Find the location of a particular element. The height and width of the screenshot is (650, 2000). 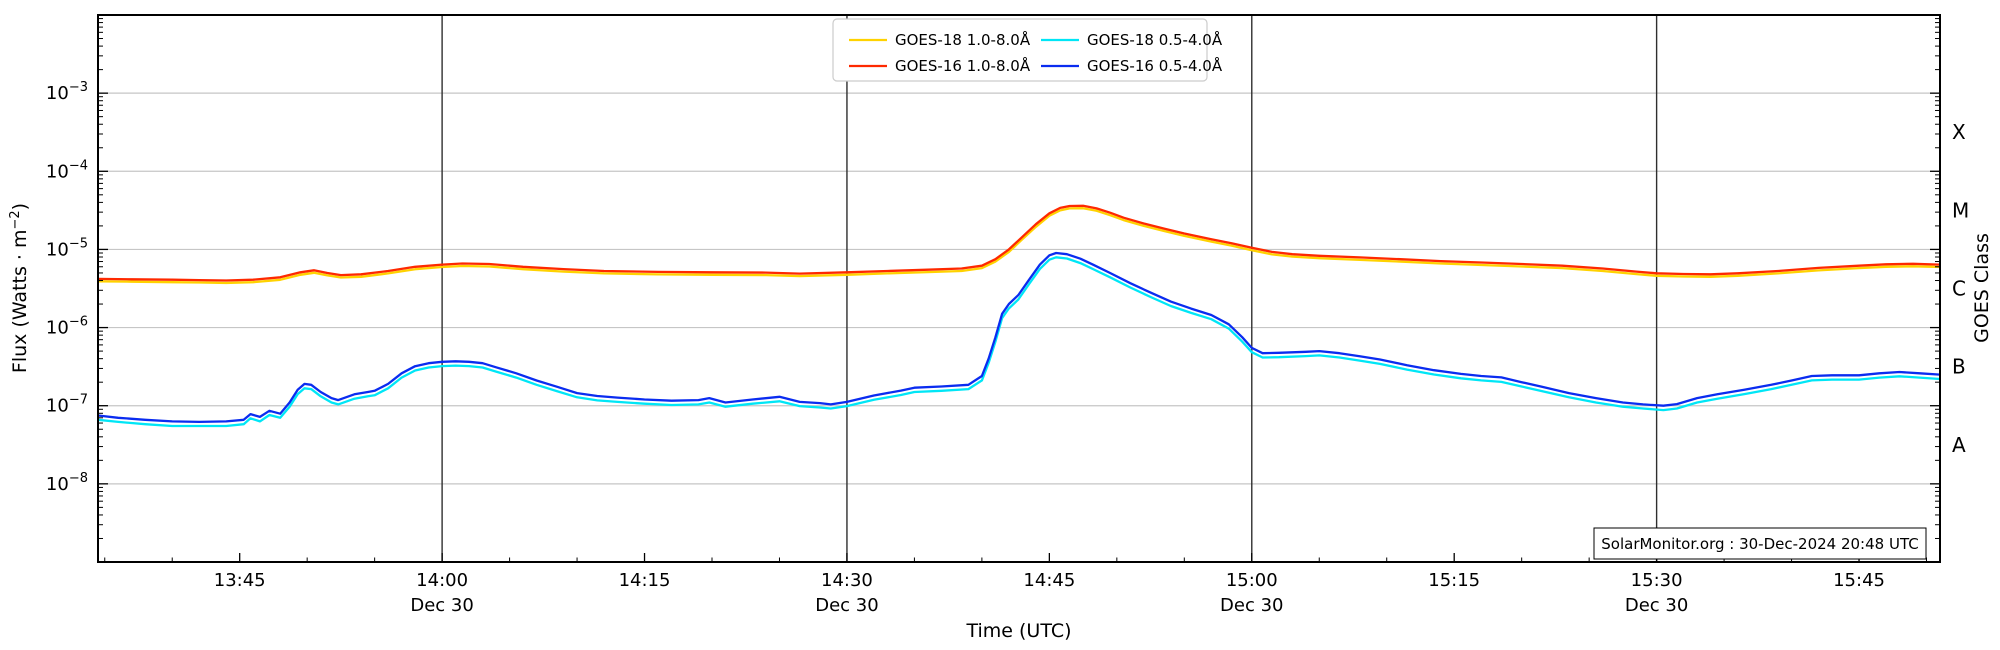

annotation-box is located at coordinates (1760, 543).